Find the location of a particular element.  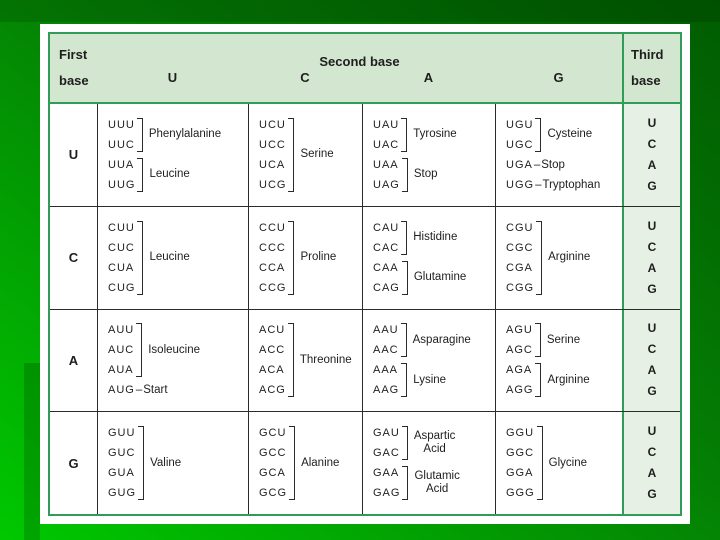

codon-cell: GAU GAC Aspartic Acid GAA GAG Glutamic Acid is located at coordinates (428, 463).